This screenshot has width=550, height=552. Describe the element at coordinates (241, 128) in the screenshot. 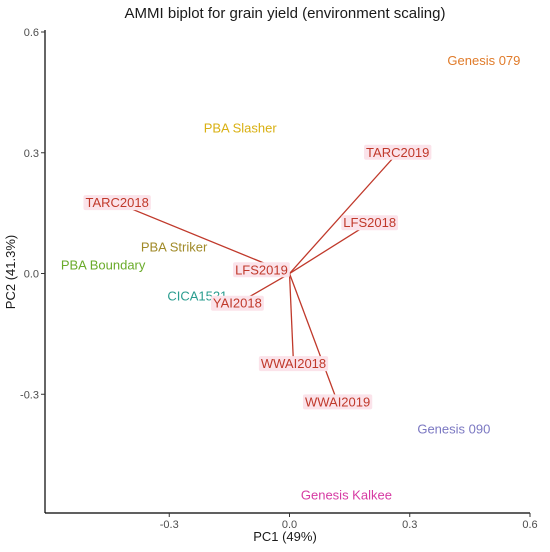

I see `genotype-label: PBA Slasher` at that location.